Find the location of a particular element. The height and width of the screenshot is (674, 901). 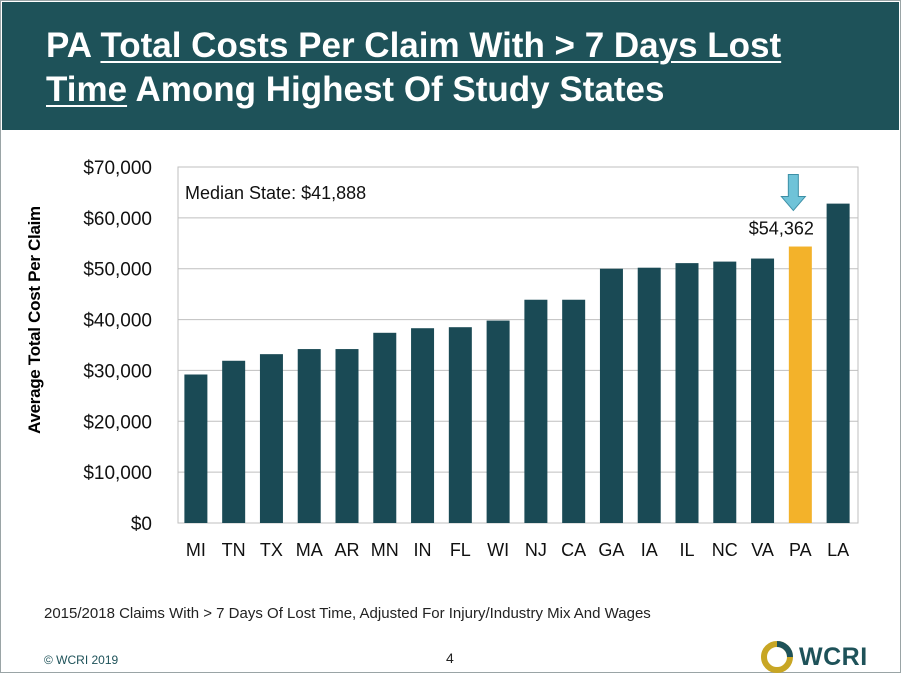

x-tick-label: IL is located at coordinates (686, 550).